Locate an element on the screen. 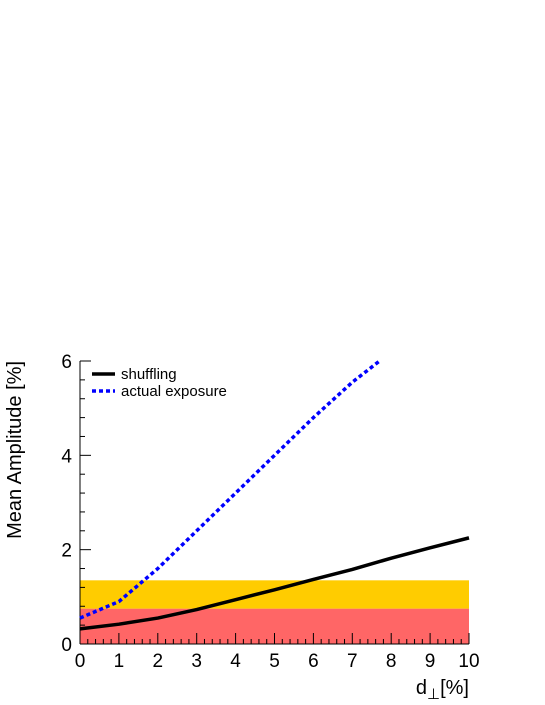  x-tick-label: 8 is located at coordinates (391, 661).